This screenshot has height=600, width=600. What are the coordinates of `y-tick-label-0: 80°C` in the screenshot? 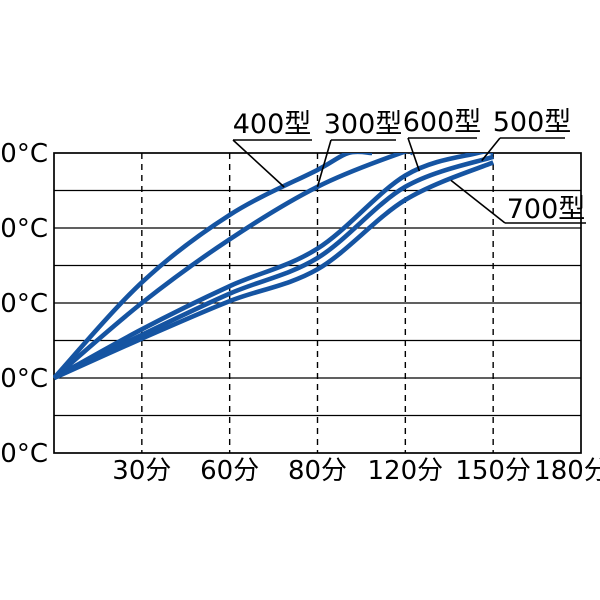 It's located at (24, 154).